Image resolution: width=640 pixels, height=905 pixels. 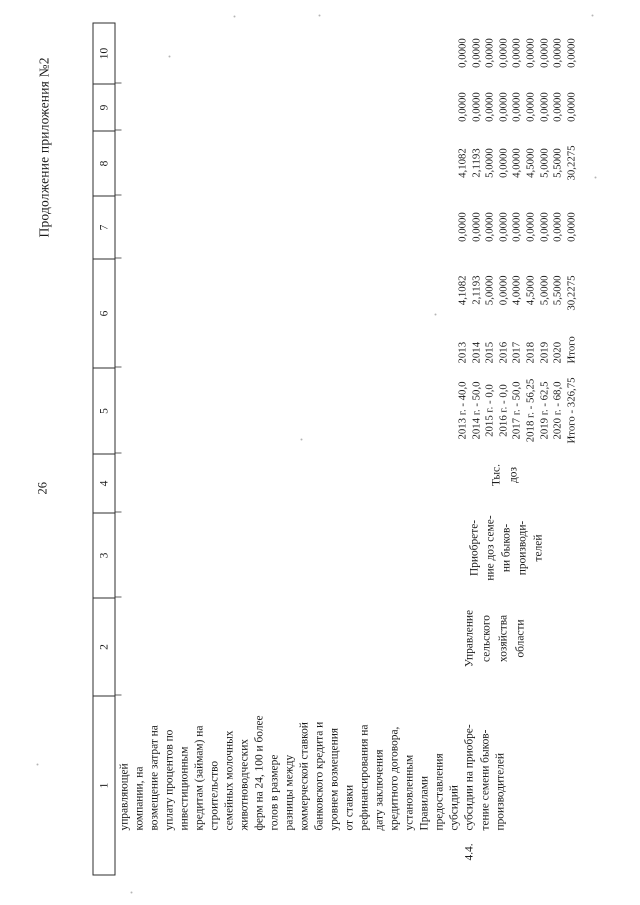 I want to click on text-line: субсидий, so click(x=454, y=807).